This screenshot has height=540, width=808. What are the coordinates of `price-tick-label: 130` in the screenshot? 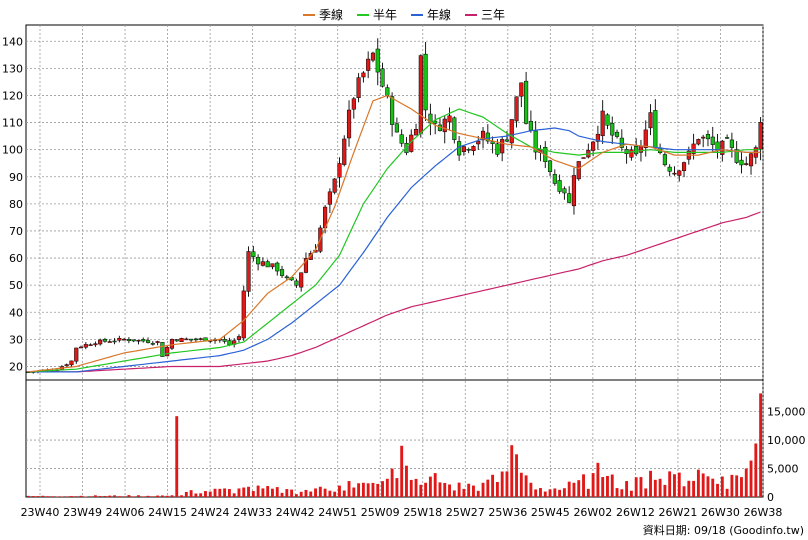 It's located at (12, 68).